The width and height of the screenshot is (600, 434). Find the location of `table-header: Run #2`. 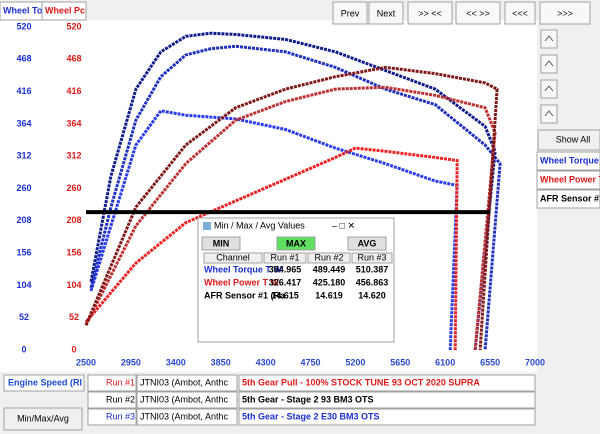

table-header: Run #2 is located at coordinates (328, 257).